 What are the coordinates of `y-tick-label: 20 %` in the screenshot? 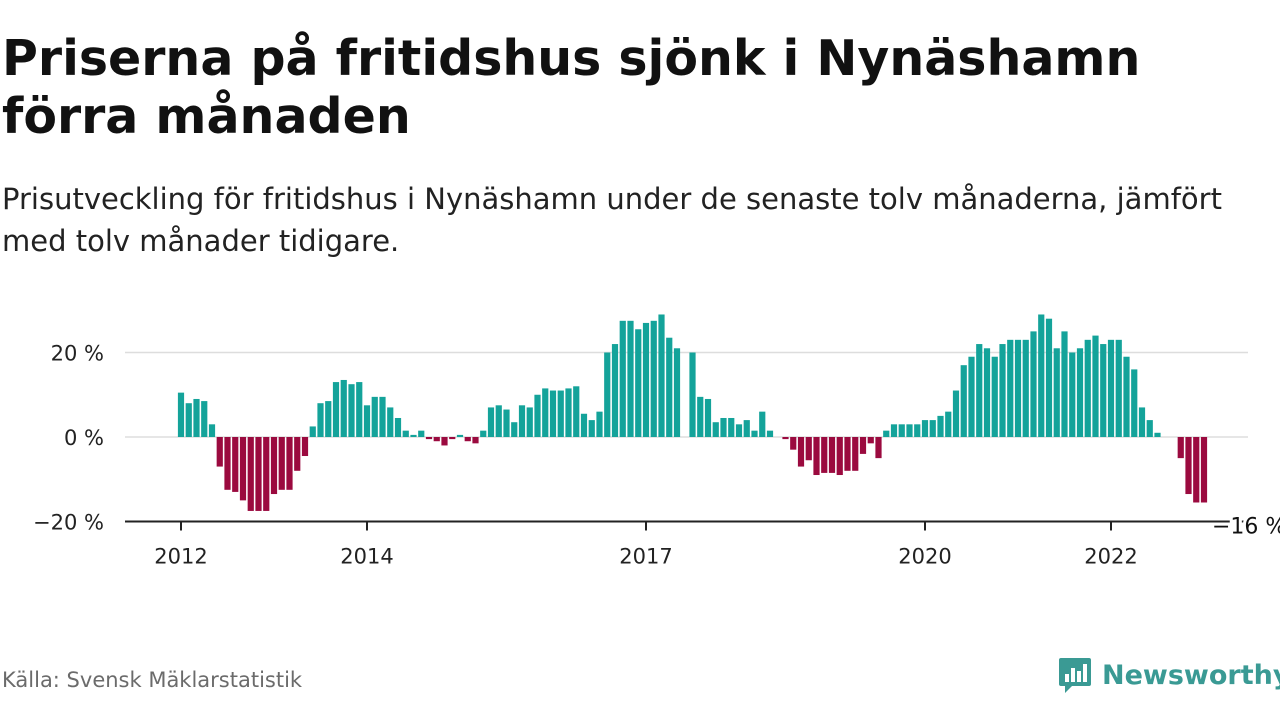 It's located at (77, 354).